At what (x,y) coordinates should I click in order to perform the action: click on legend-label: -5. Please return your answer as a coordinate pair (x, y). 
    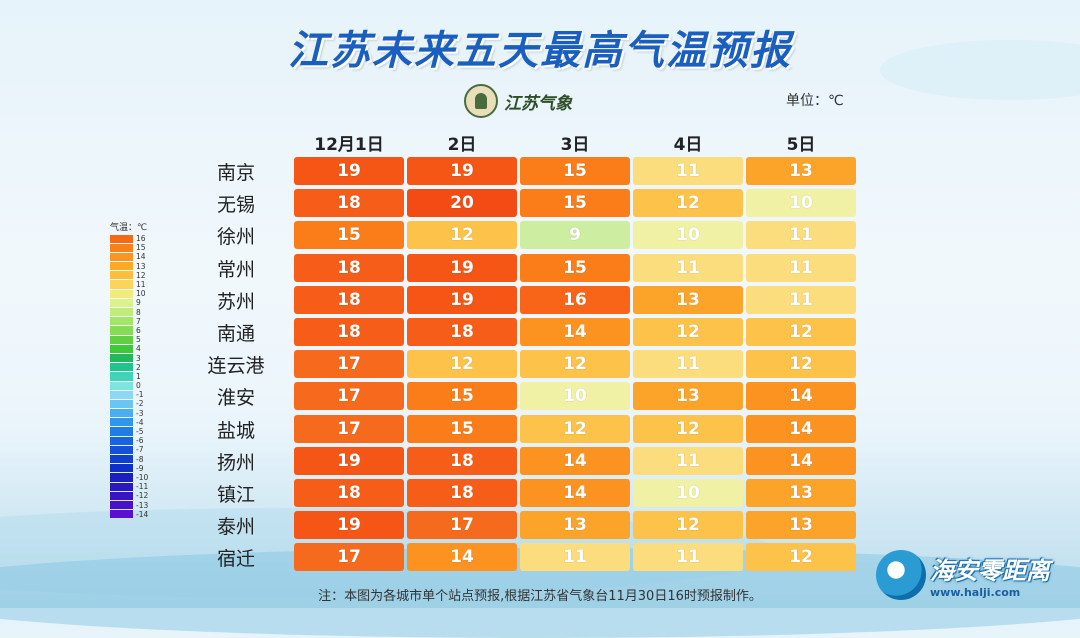
    Looking at the image, I should click on (140, 432).